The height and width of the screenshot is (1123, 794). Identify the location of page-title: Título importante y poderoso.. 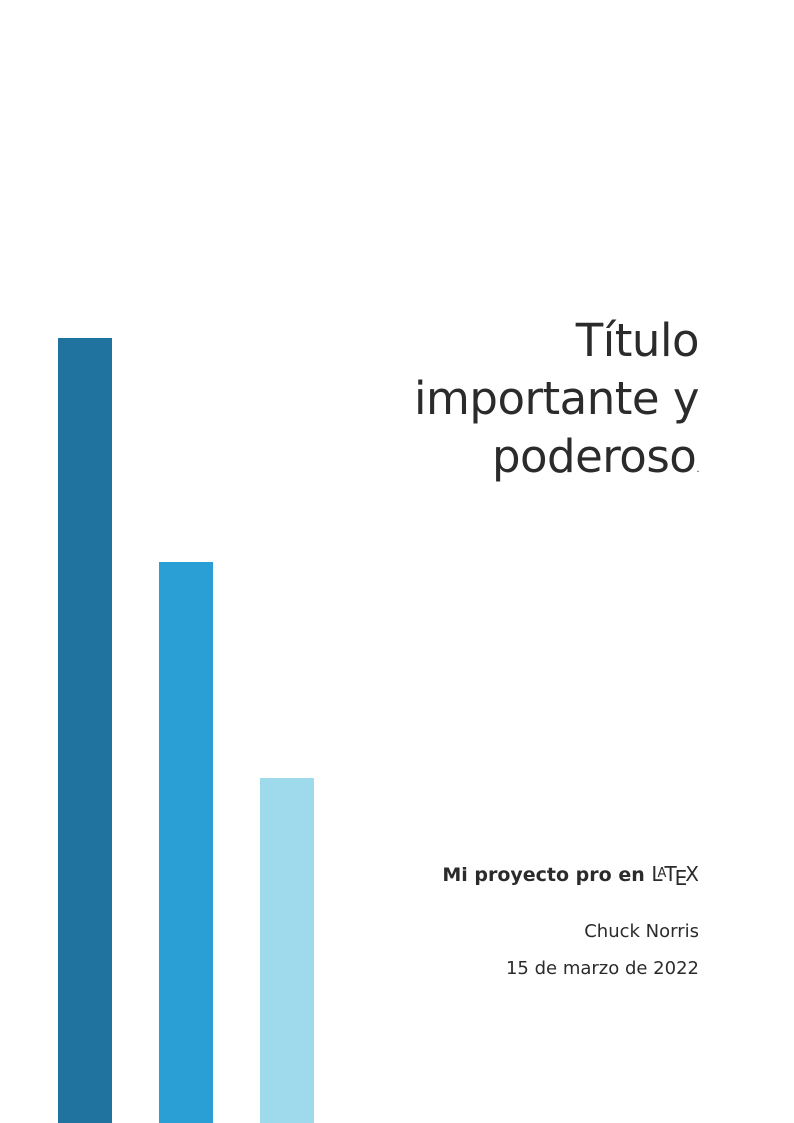
(556, 405).